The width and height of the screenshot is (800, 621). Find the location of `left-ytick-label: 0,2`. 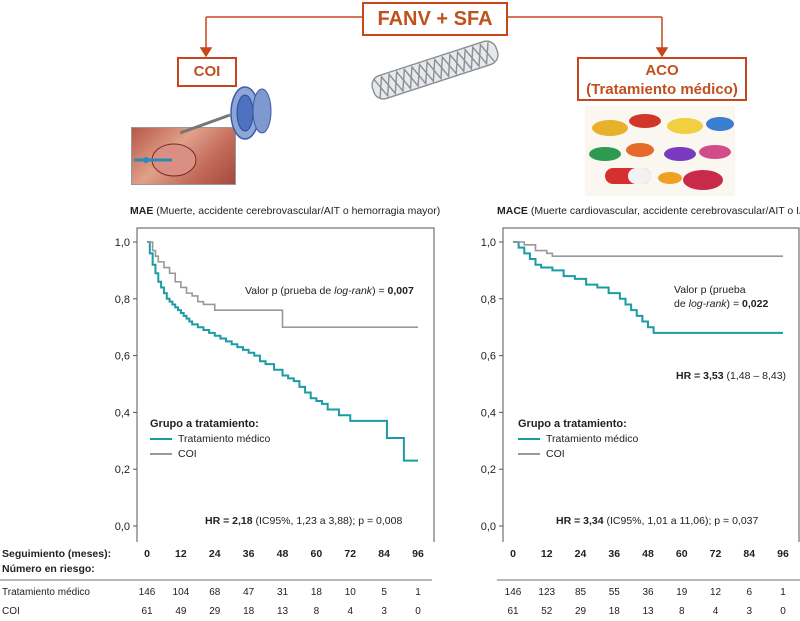

left-ytick-label: 0,2 is located at coordinates (122, 470).